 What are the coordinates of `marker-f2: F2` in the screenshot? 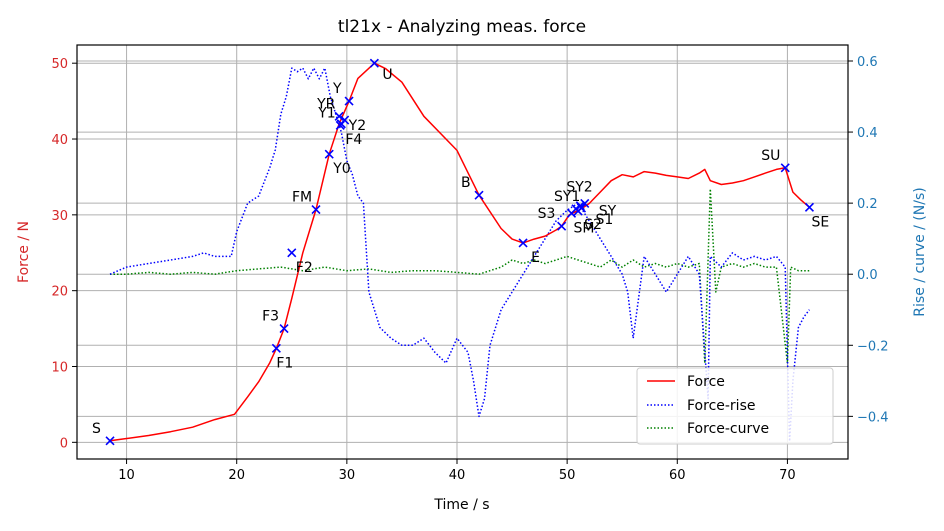 It's located at (300, 262).